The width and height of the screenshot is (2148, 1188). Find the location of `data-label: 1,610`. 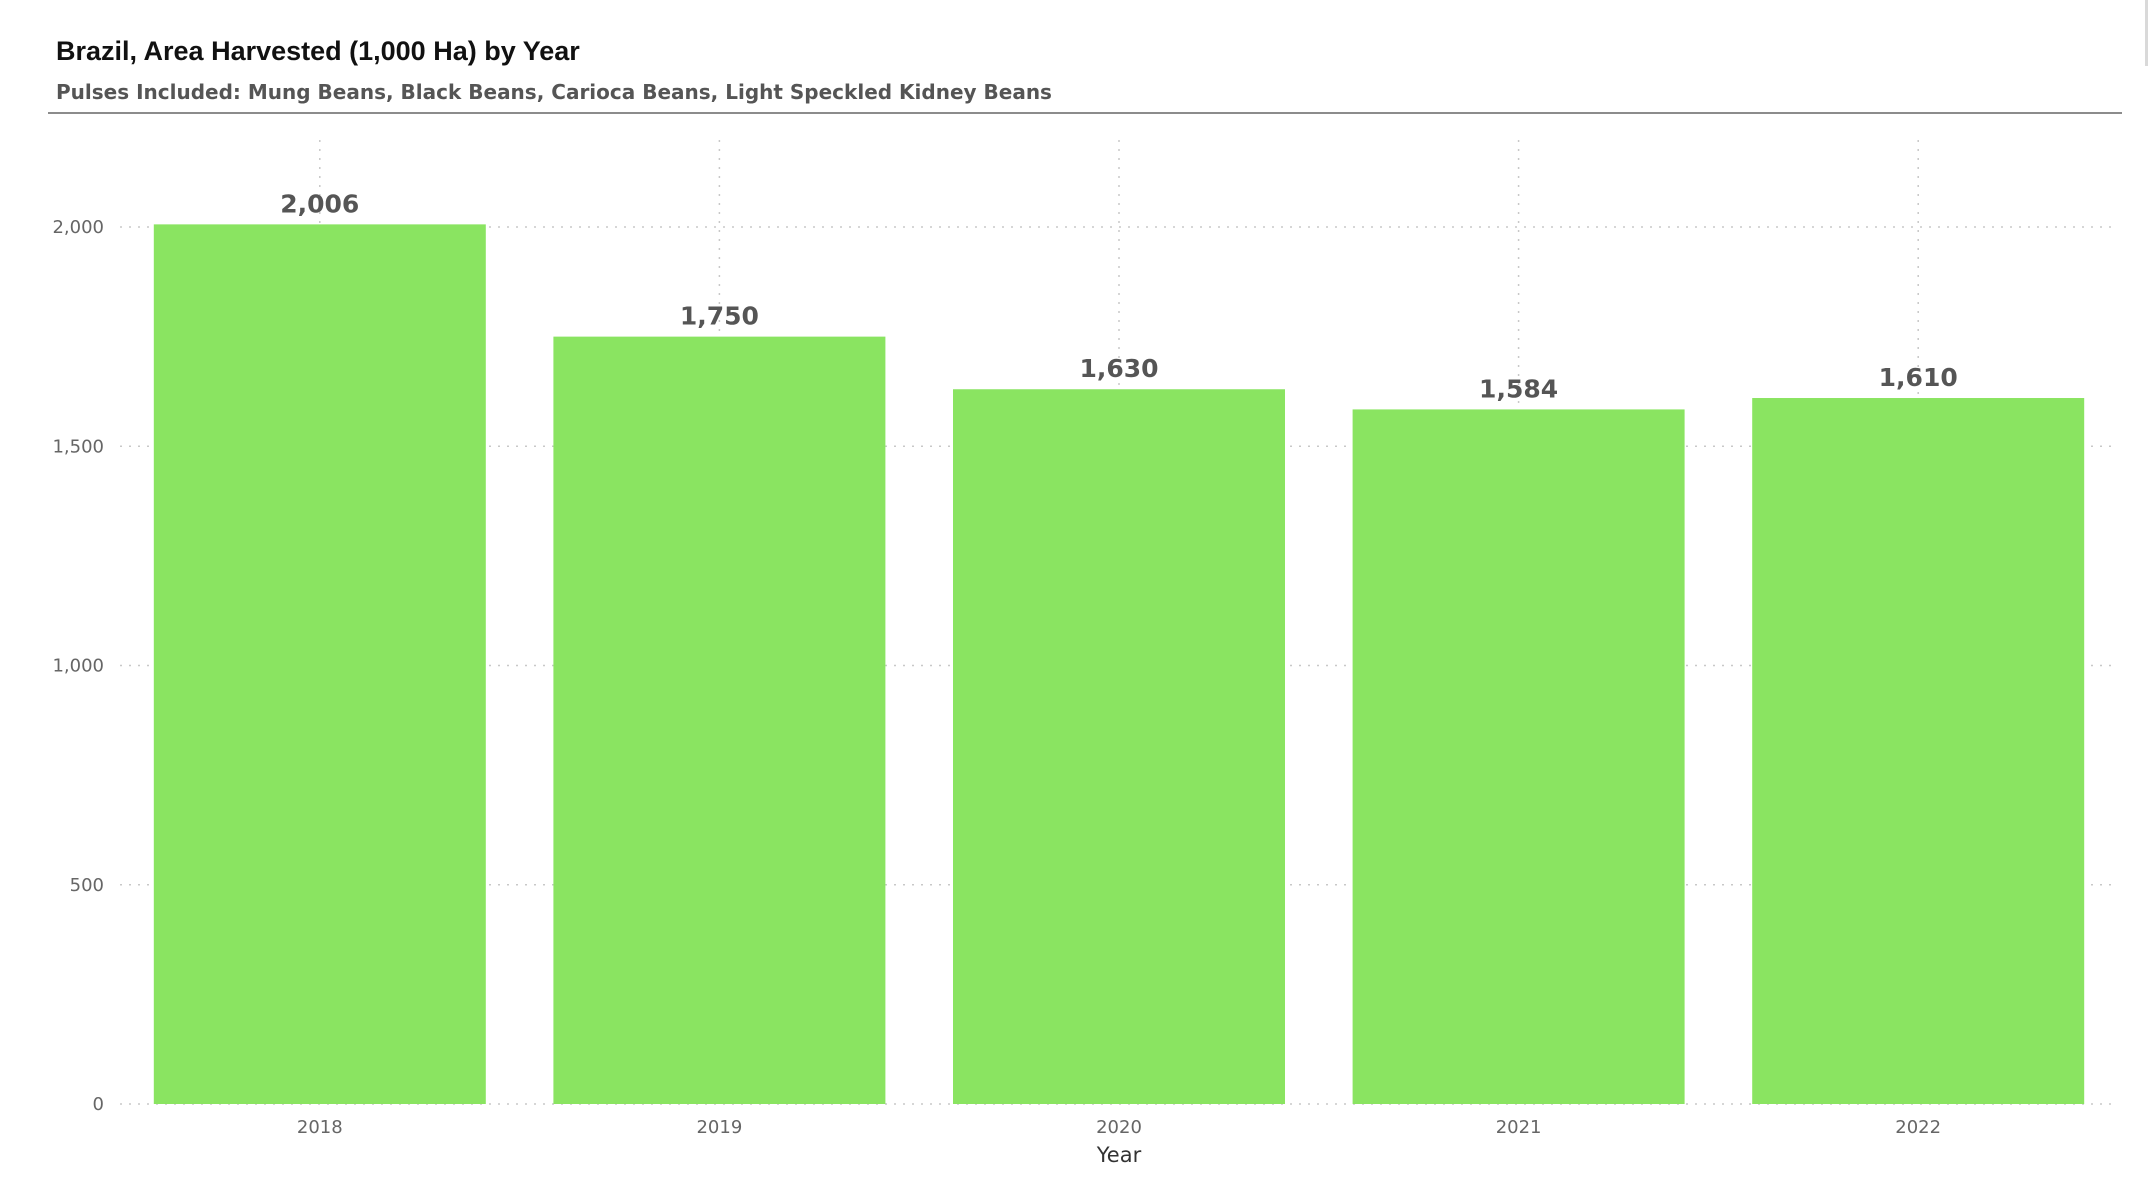

data-label: 1,610 is located at coordinates (1918, 377).